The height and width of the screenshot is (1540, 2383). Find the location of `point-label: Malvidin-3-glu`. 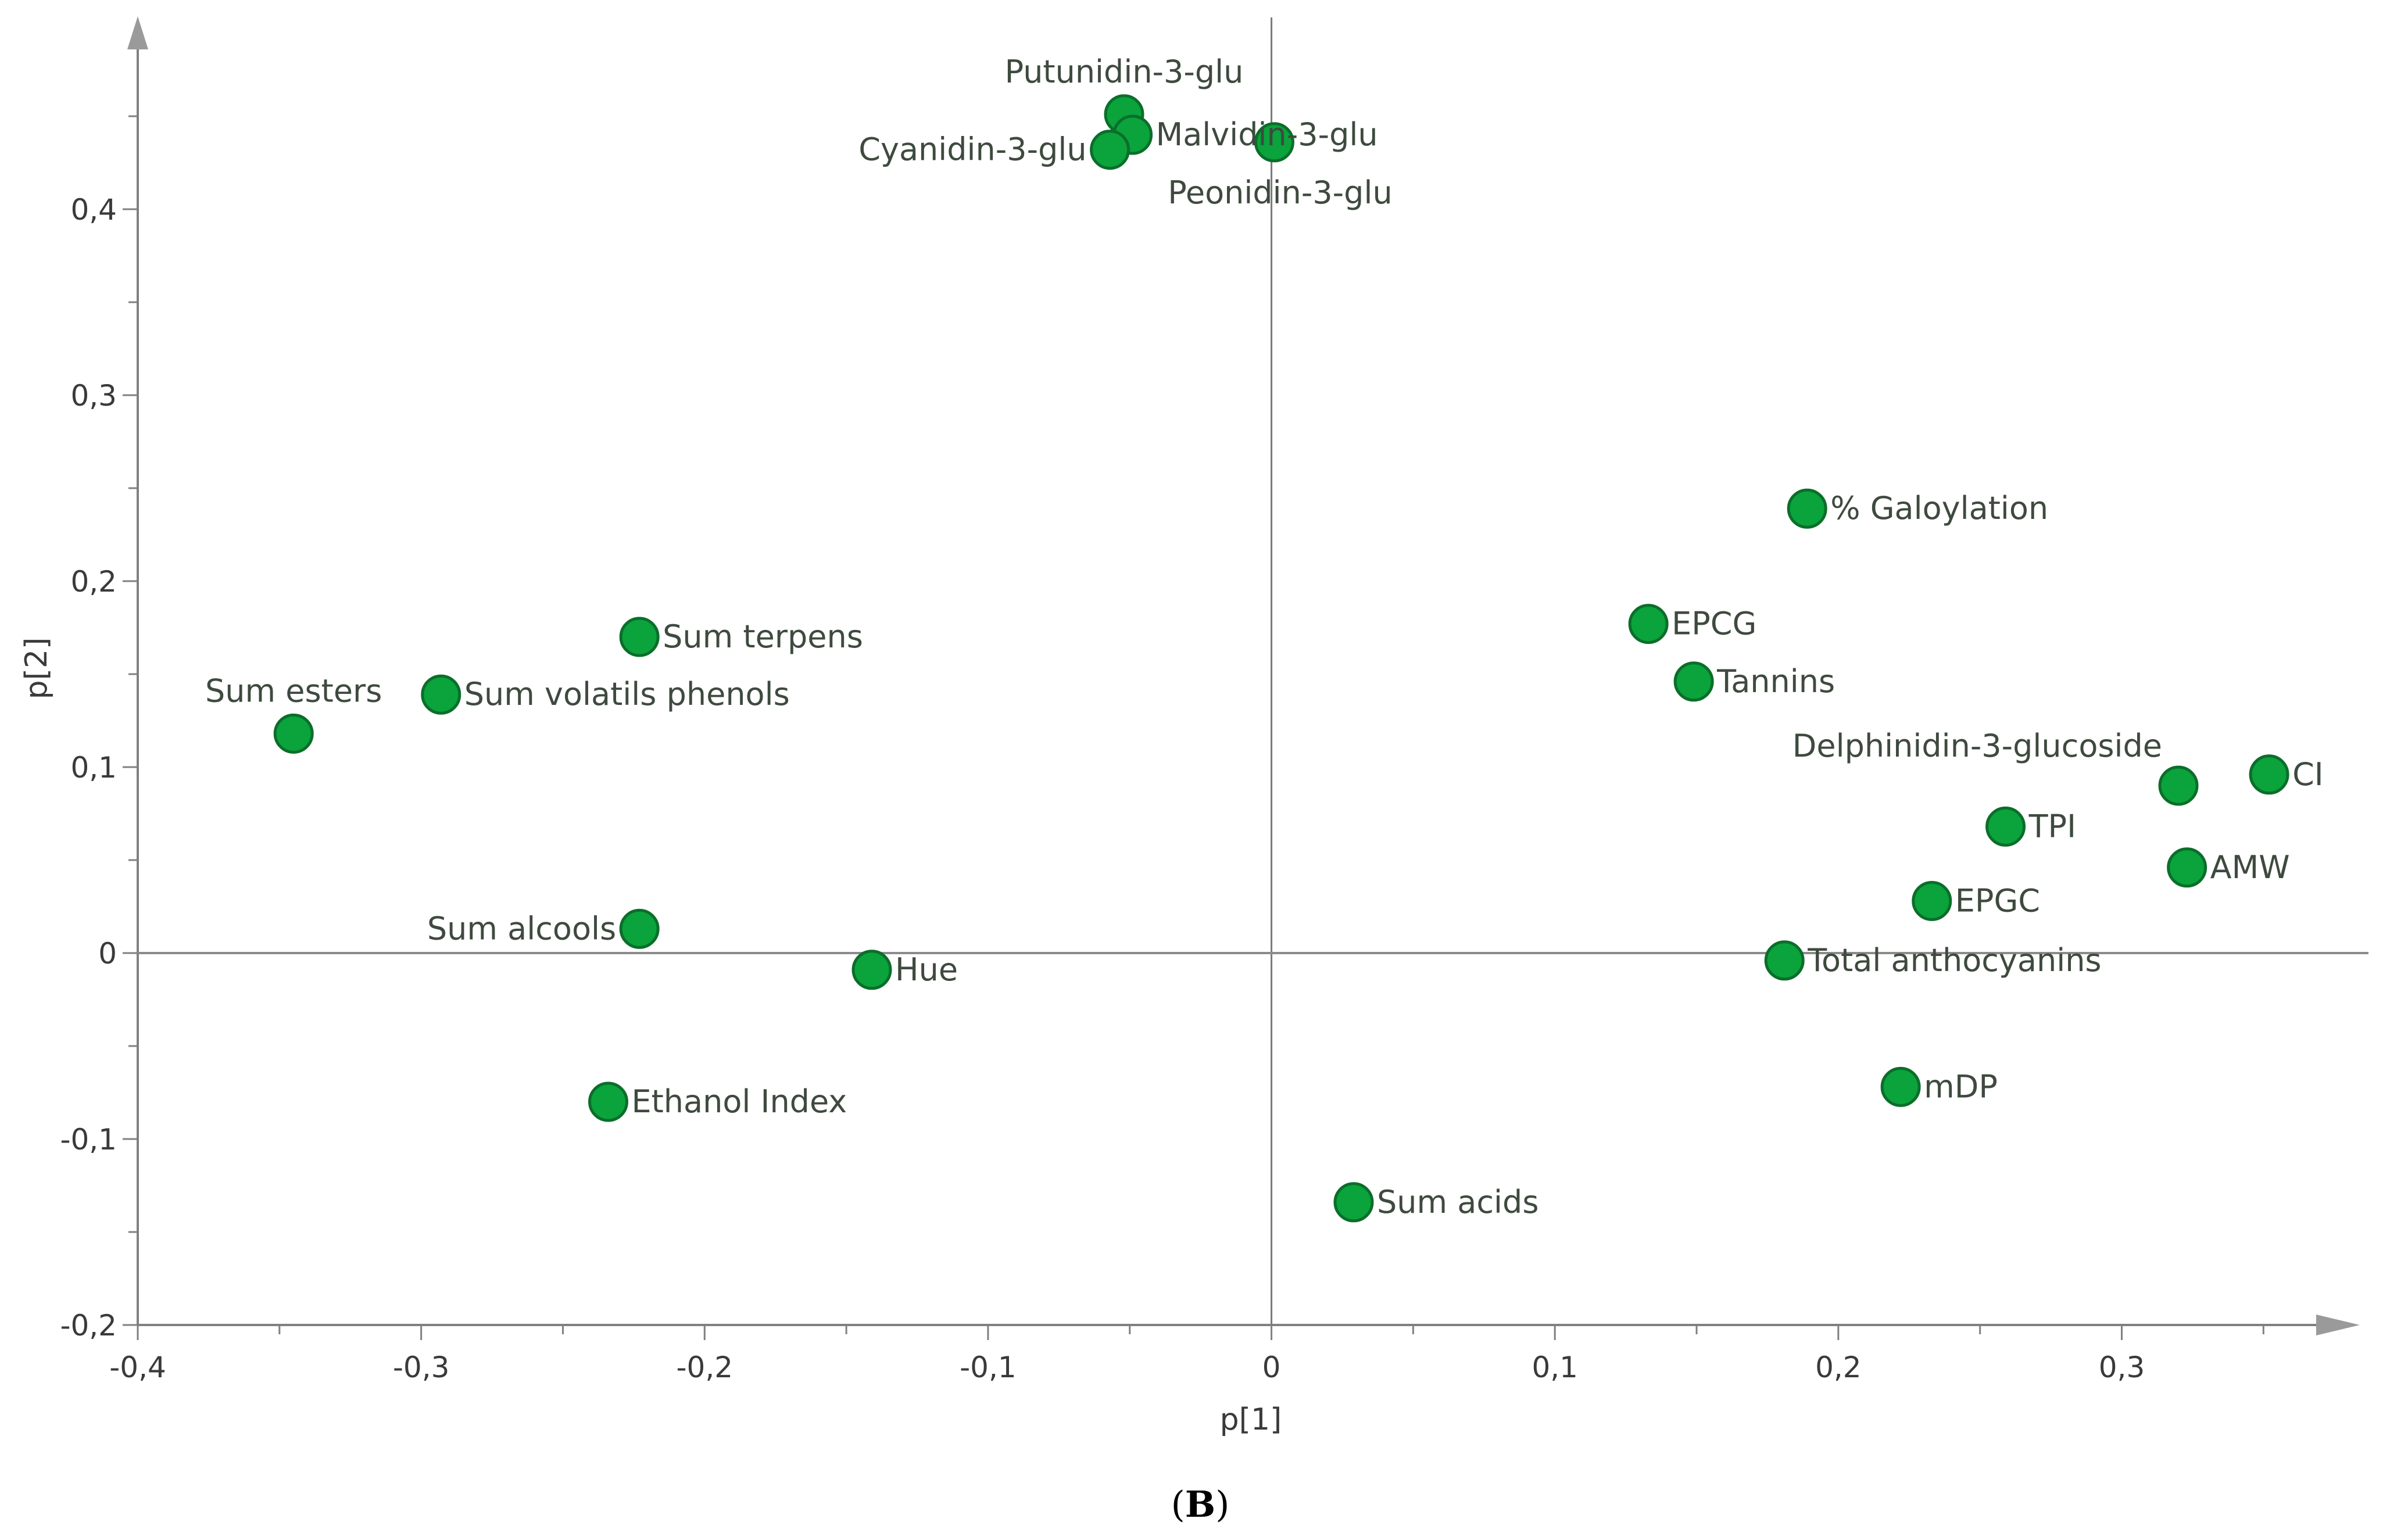

point-label: Malvidin-3-glu is located at coordinates (1267, 134).